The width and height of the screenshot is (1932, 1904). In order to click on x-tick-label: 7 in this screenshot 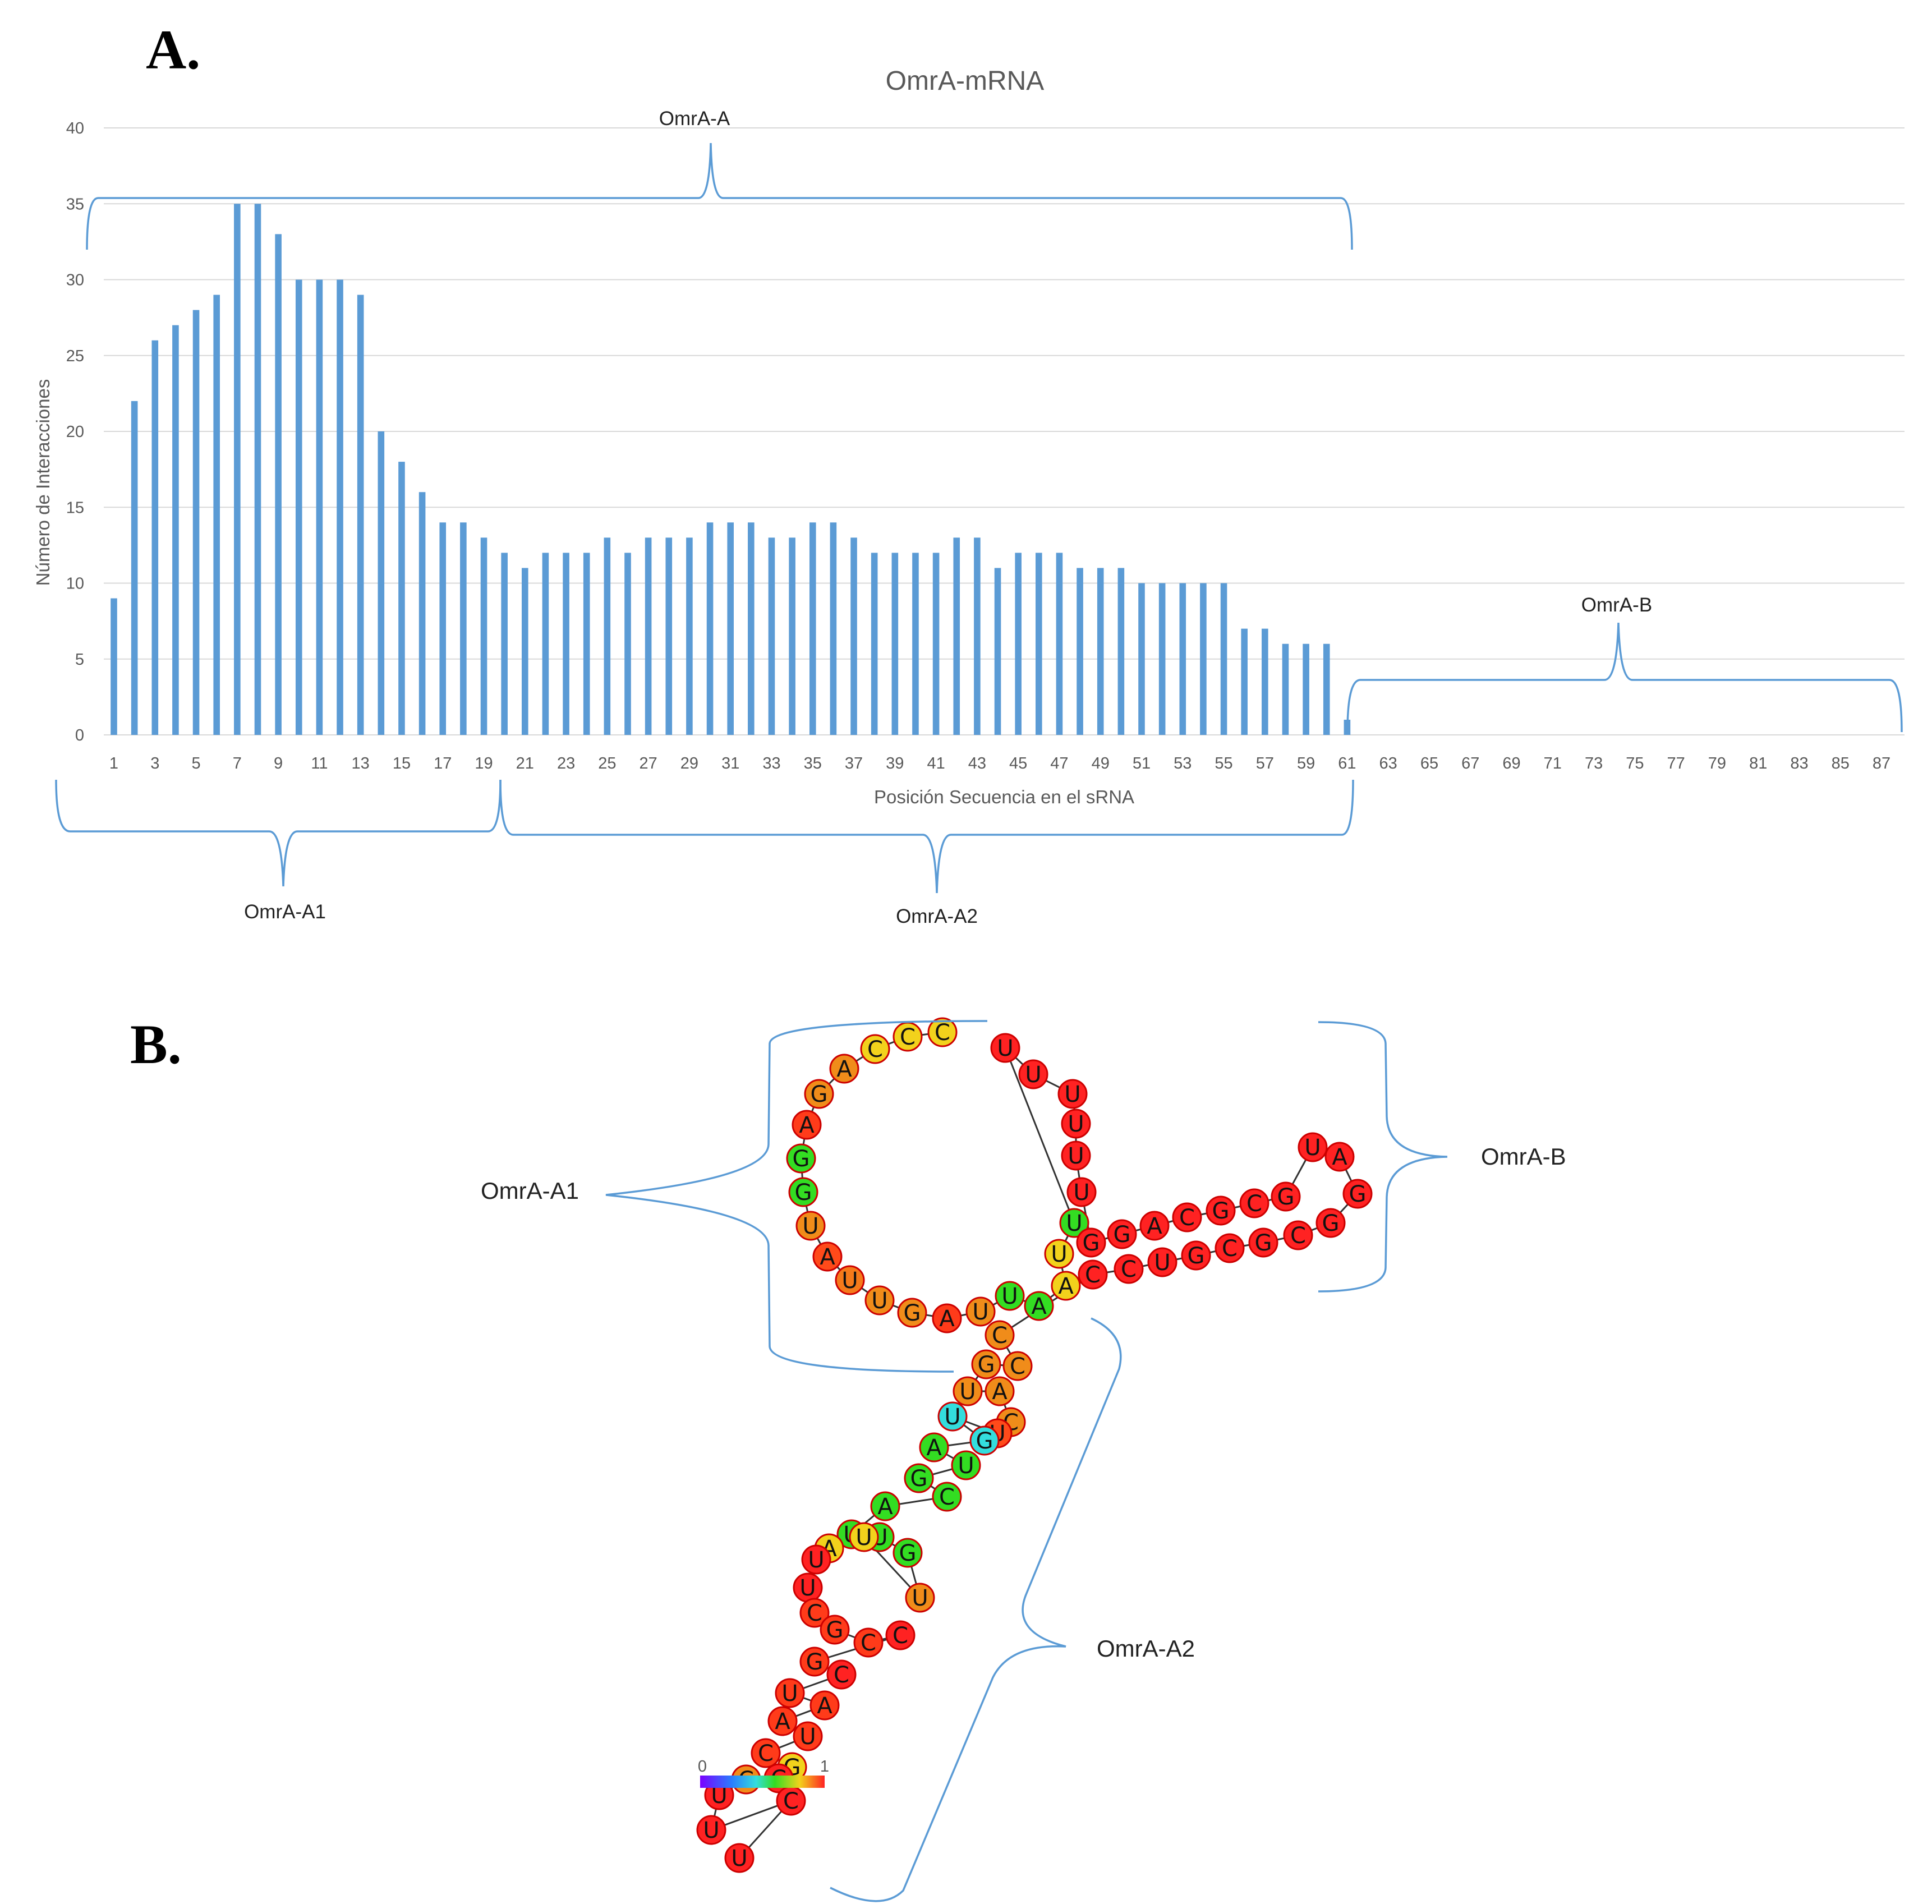, I will do `click(238, 763)`.